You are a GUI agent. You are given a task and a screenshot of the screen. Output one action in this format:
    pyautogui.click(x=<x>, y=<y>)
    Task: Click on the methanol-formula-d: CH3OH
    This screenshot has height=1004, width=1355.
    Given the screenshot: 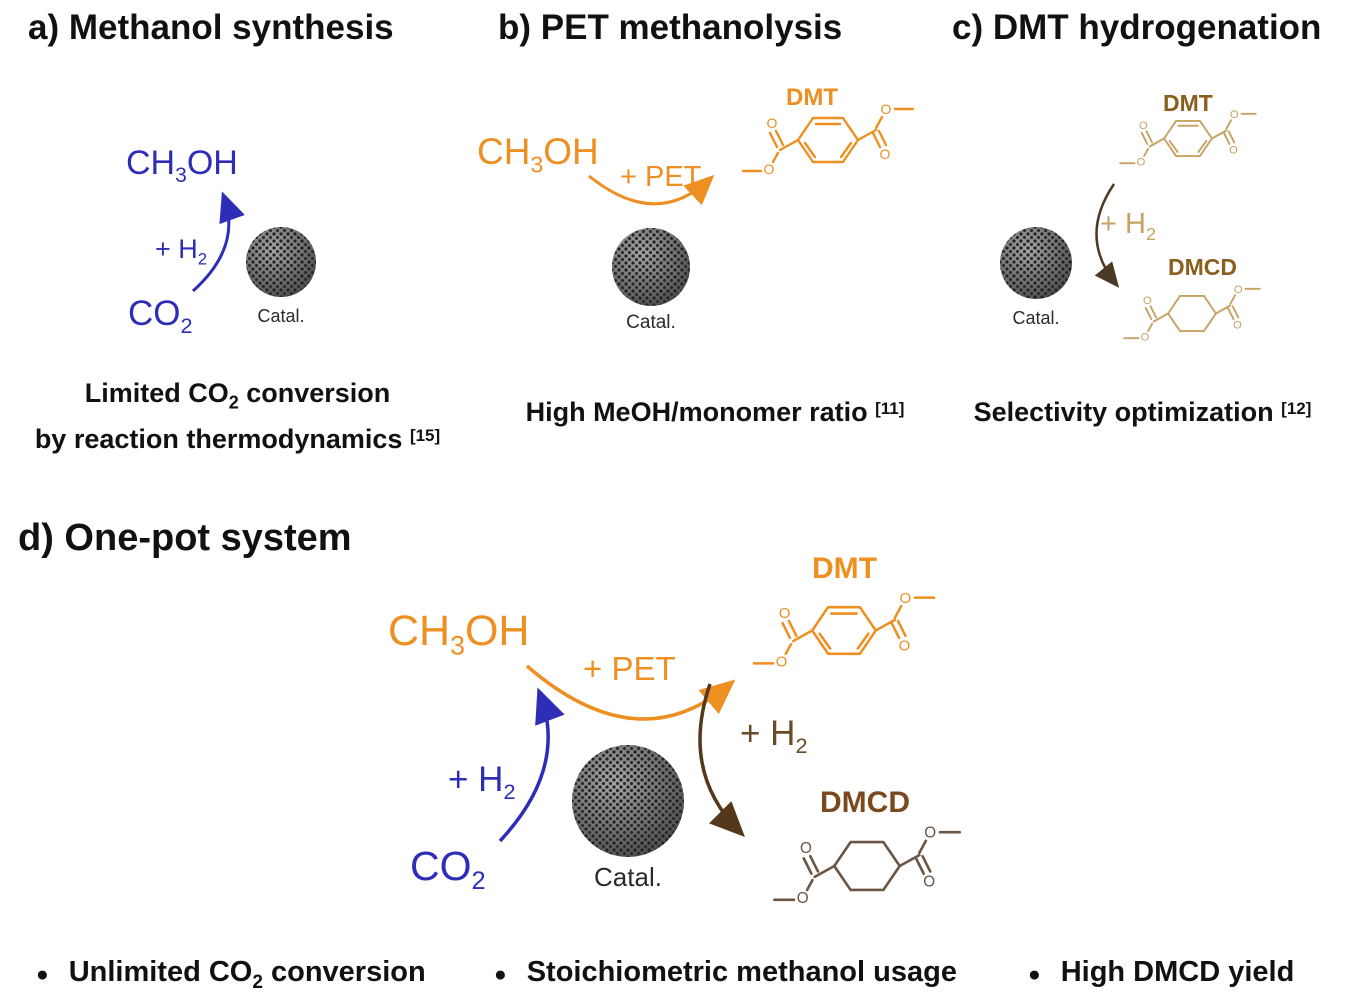 What is the action you would take?
    pyautogui.click(x=458, y=634)
    